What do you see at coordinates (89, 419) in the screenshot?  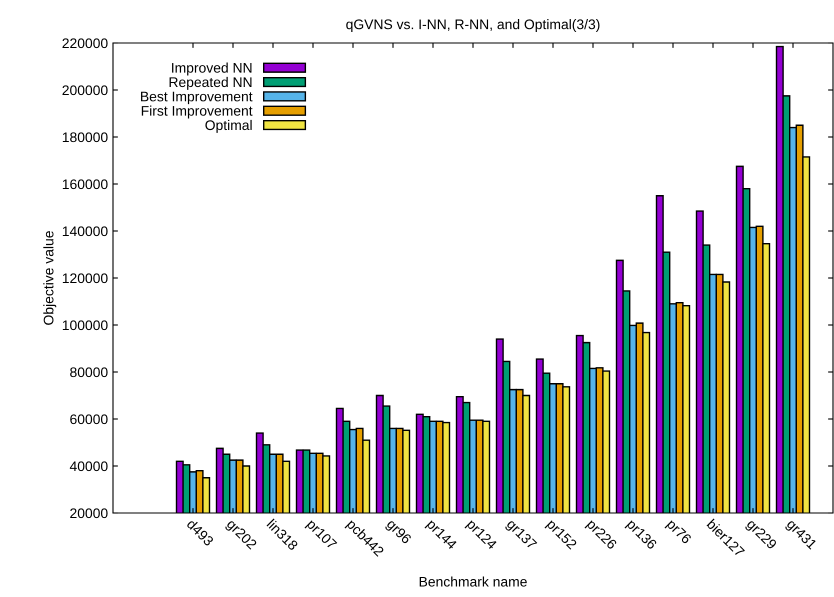 I see `y-tick-label: 60000` at bounding box center [89, 419].